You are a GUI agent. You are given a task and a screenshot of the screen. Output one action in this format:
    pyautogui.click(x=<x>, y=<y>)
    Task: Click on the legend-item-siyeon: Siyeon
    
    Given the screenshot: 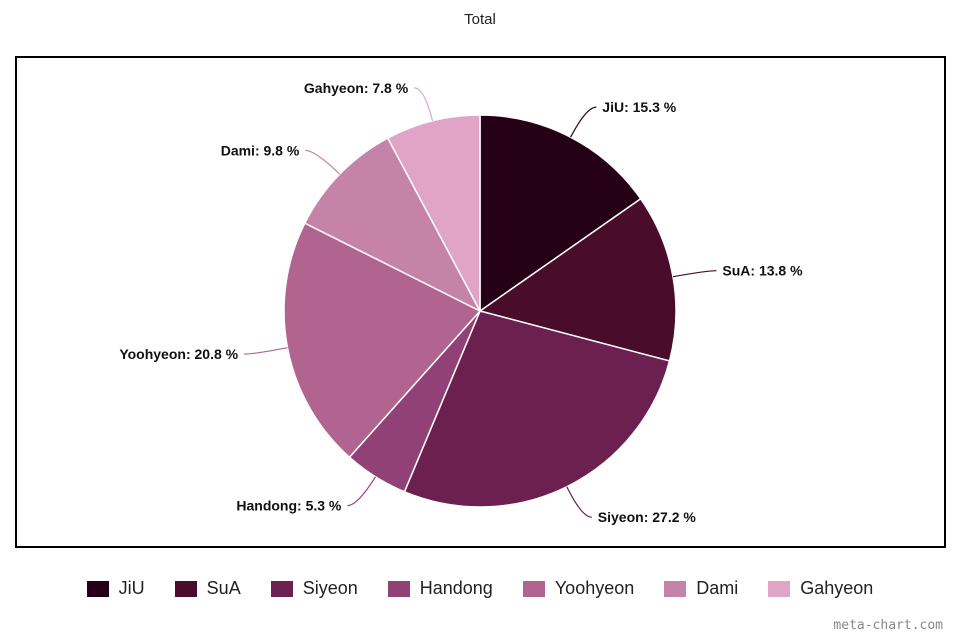 What is the action you would take?
    pyautogui.click(x=314, y=588)
    